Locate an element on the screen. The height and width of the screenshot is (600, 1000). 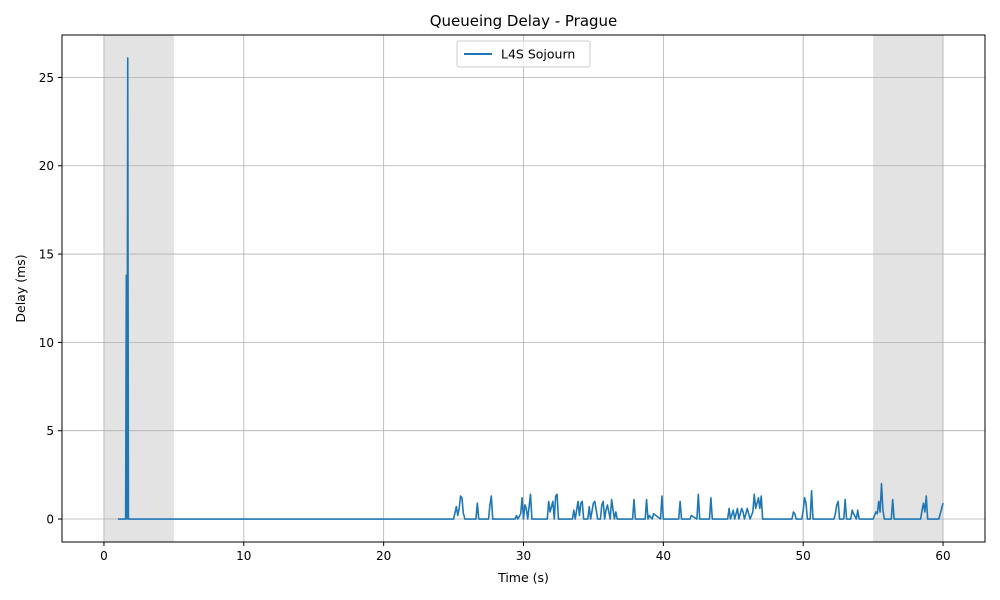
chart-title: Queueing Delay - Prague is located at coordinates (524, 21).